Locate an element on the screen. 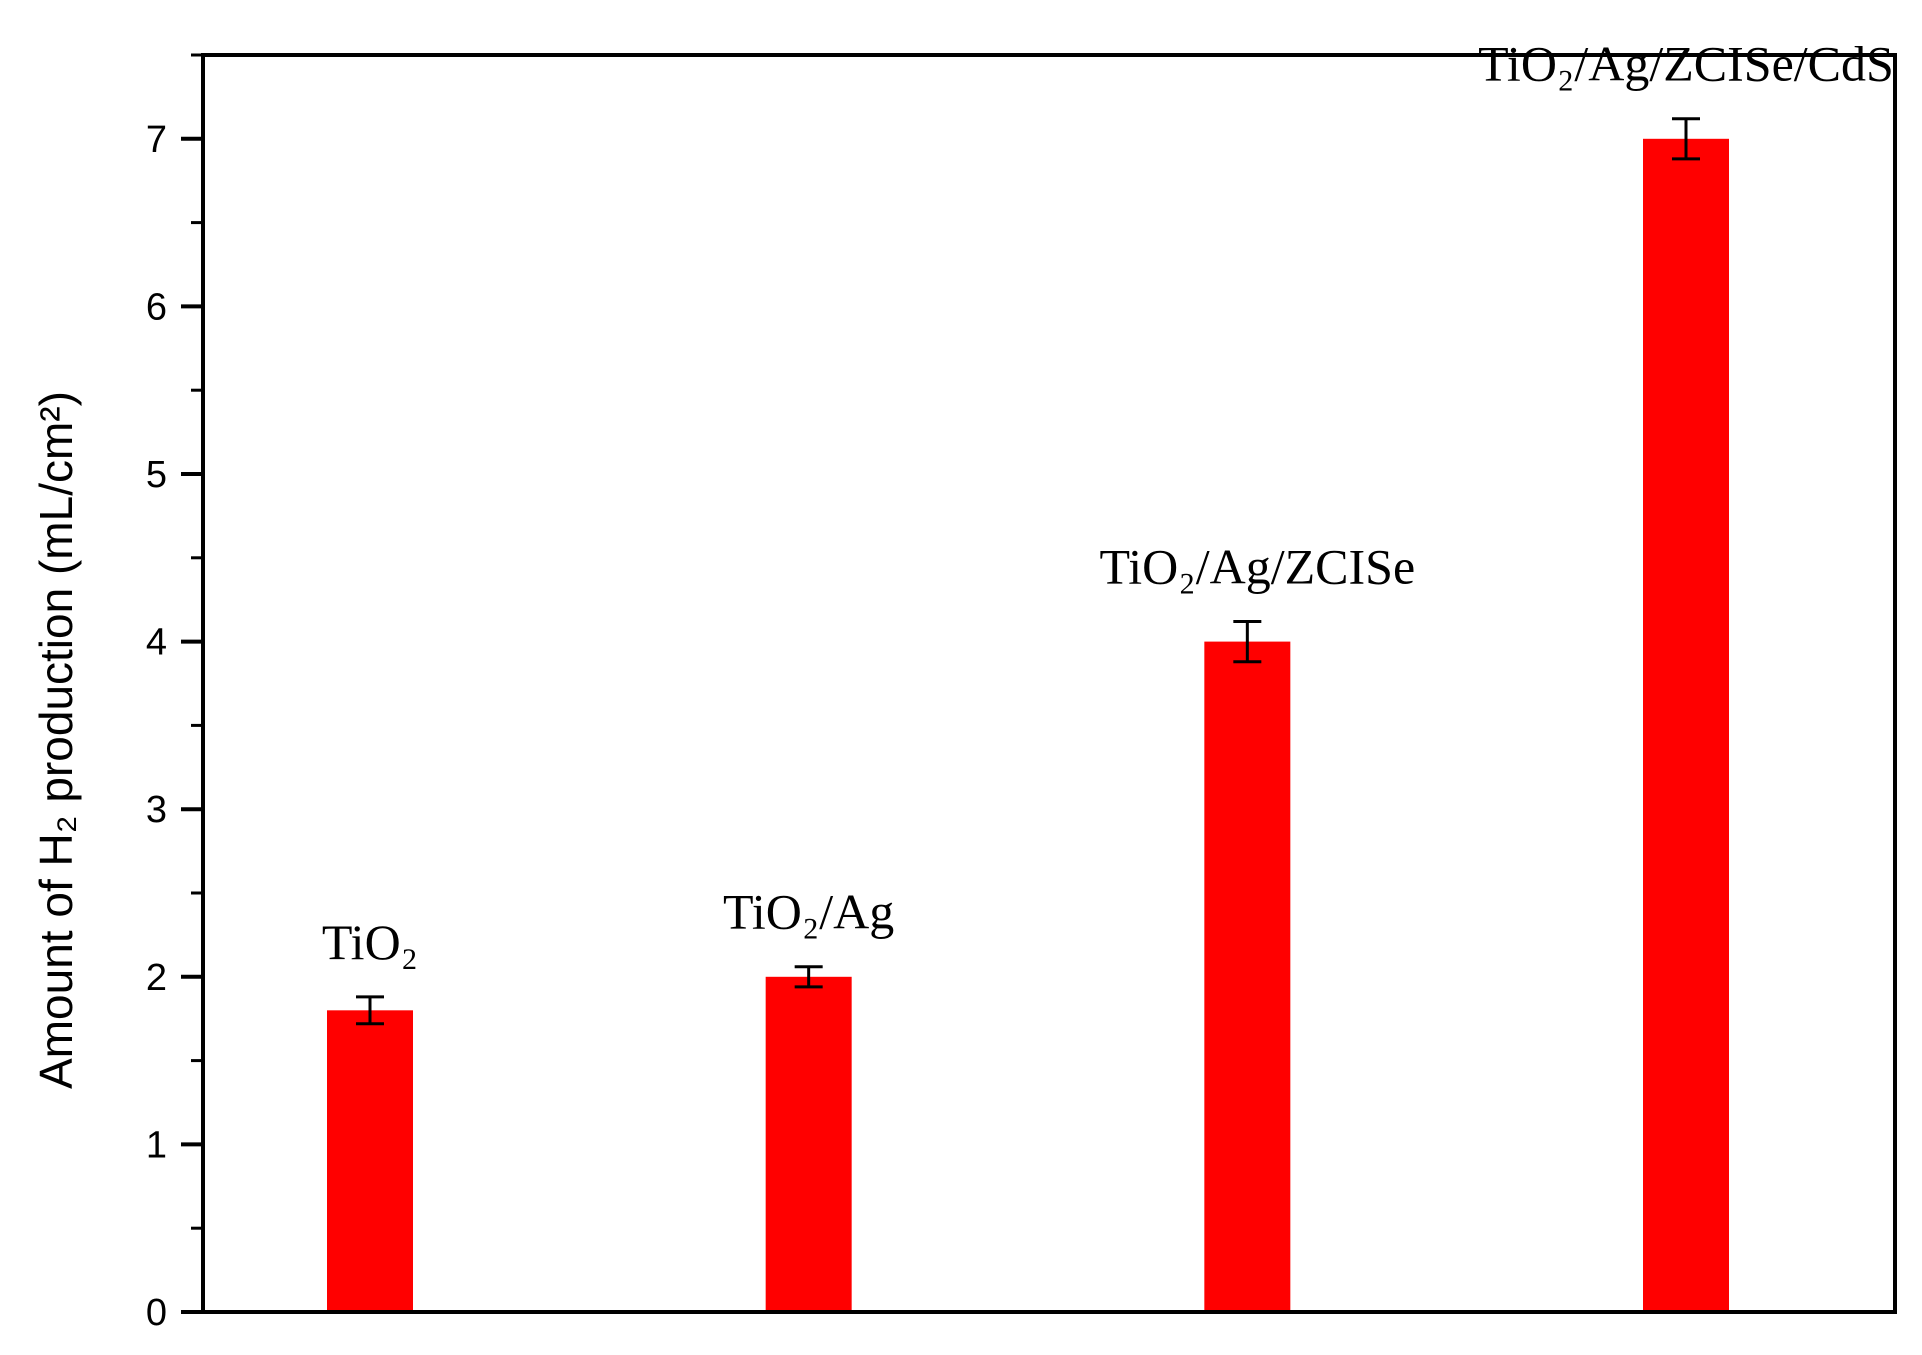 The height and width of the screenshot is (1355, 1922). bar-label: TiO₂ is located at coordinates (370, 942).